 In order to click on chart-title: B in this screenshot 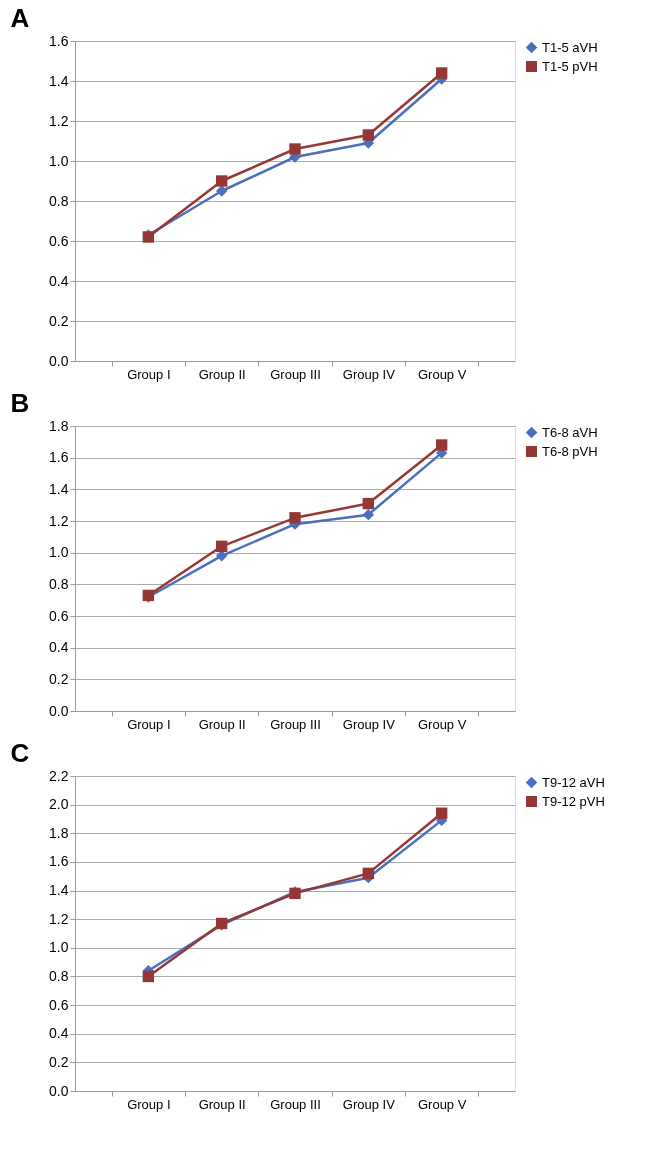, I will do `click(20, 403)`.